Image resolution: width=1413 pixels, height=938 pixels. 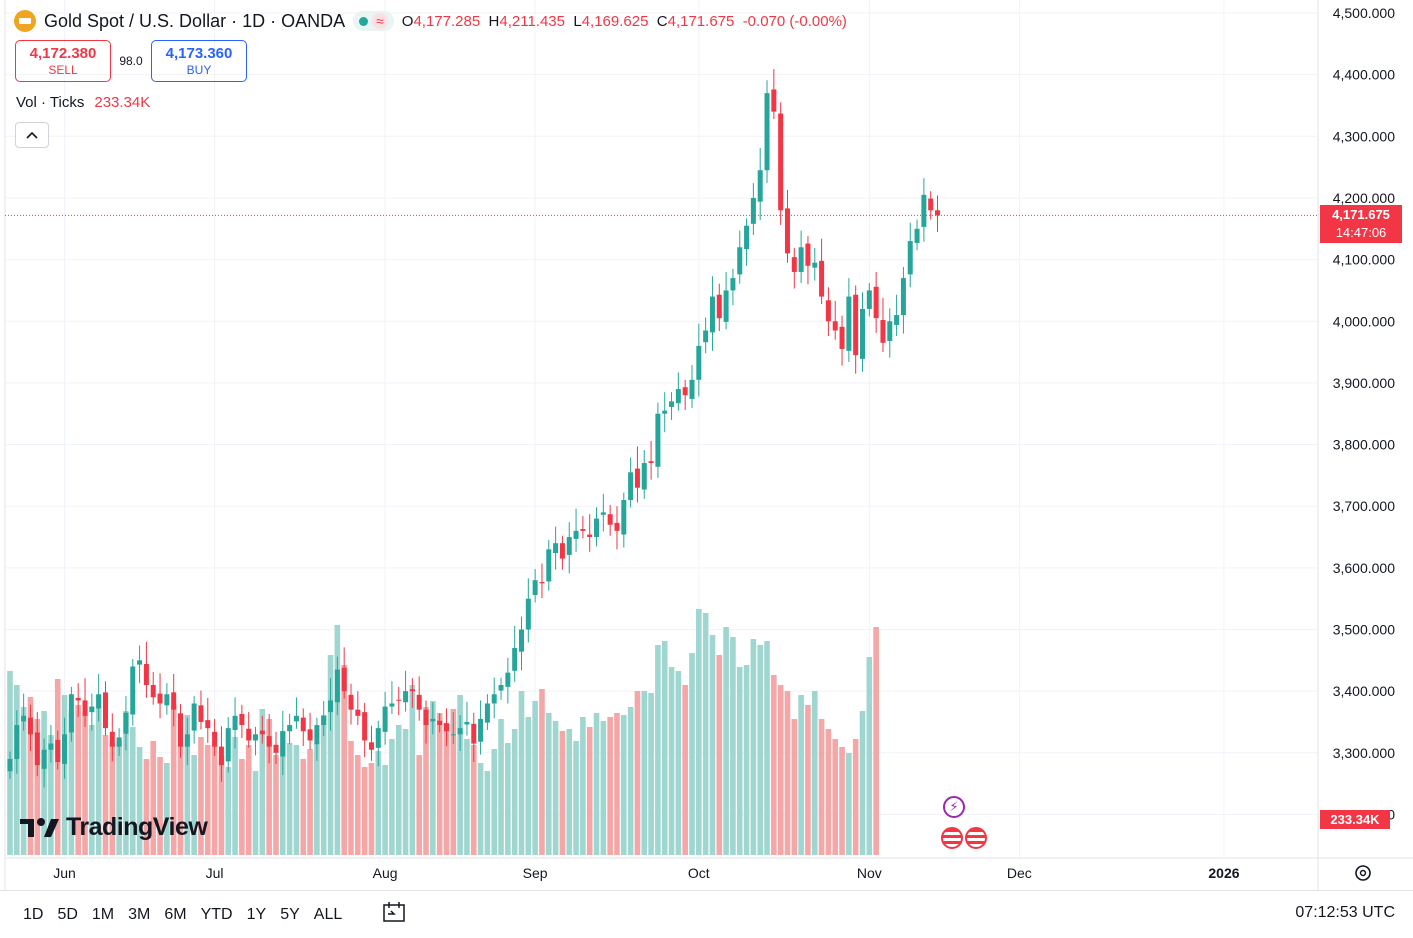 I want to click on time-tick-label: Jun, so click(x=64, y=873).